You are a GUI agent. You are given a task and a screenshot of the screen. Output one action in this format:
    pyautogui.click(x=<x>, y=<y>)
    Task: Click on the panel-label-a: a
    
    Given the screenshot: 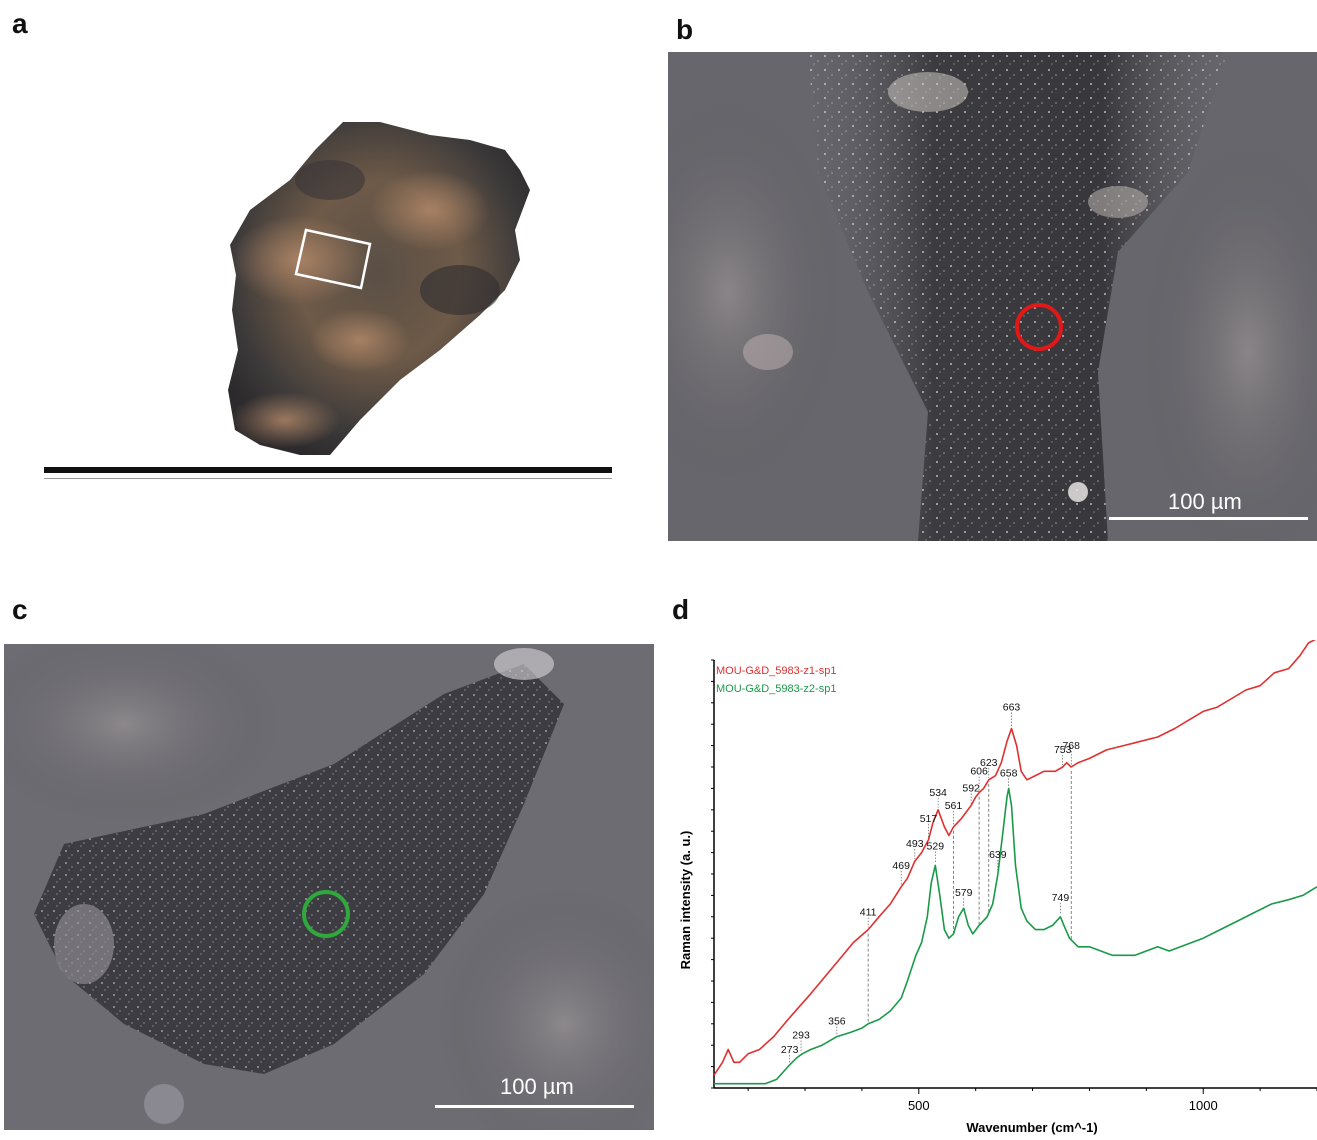 What is the action you would take?
    pyautogui.click(x=20, y=23)
    